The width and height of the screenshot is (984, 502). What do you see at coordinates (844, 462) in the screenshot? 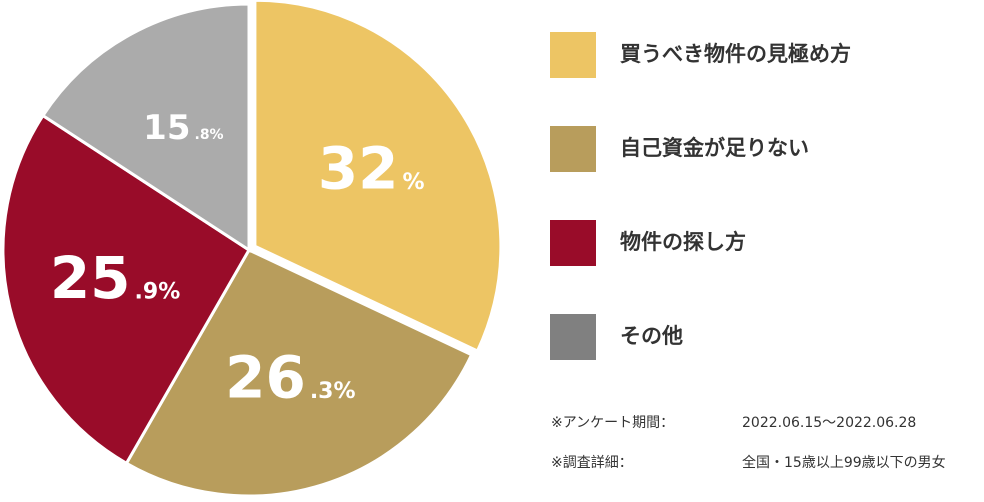
I see `note-value: 全国・15歳以上99歳以下の男女` at bounding box center [844, 462].